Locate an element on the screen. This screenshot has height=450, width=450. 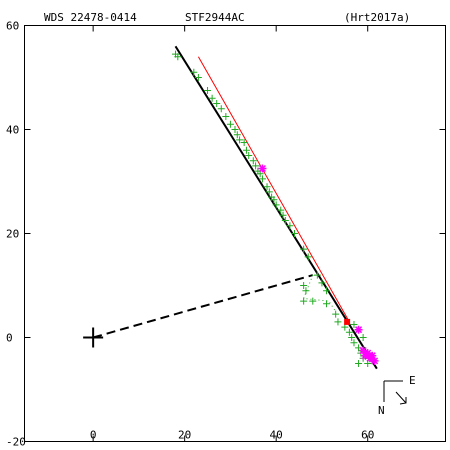
residual-guide-line is located at coordinates (319, 293).